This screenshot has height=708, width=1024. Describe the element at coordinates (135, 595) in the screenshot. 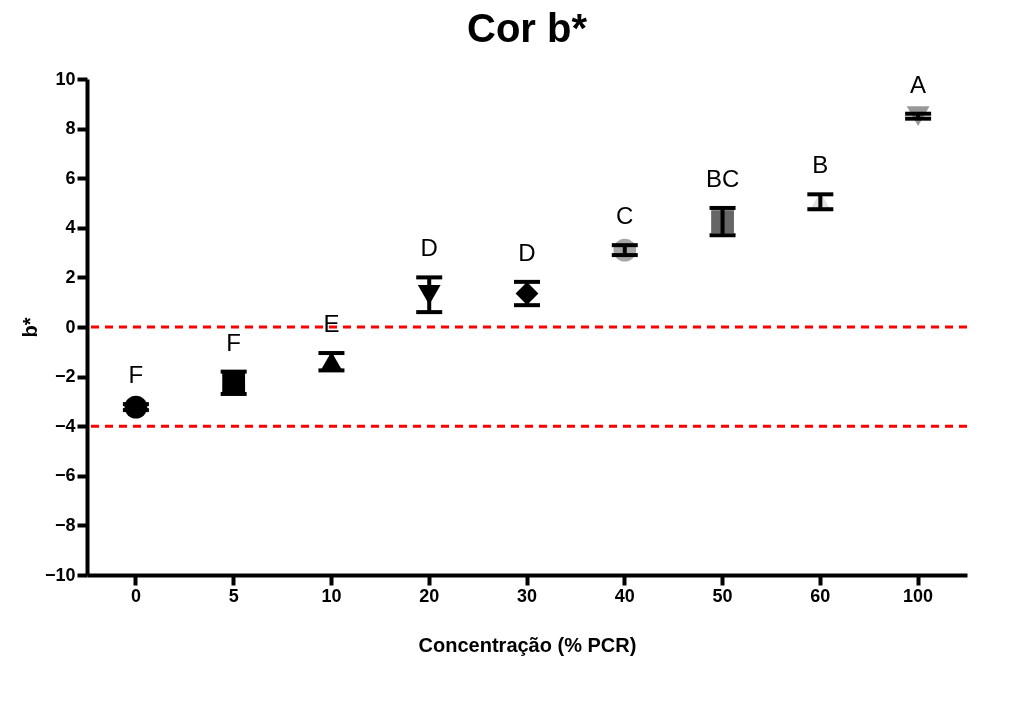

I see `x-tick-label: 0` at that location.